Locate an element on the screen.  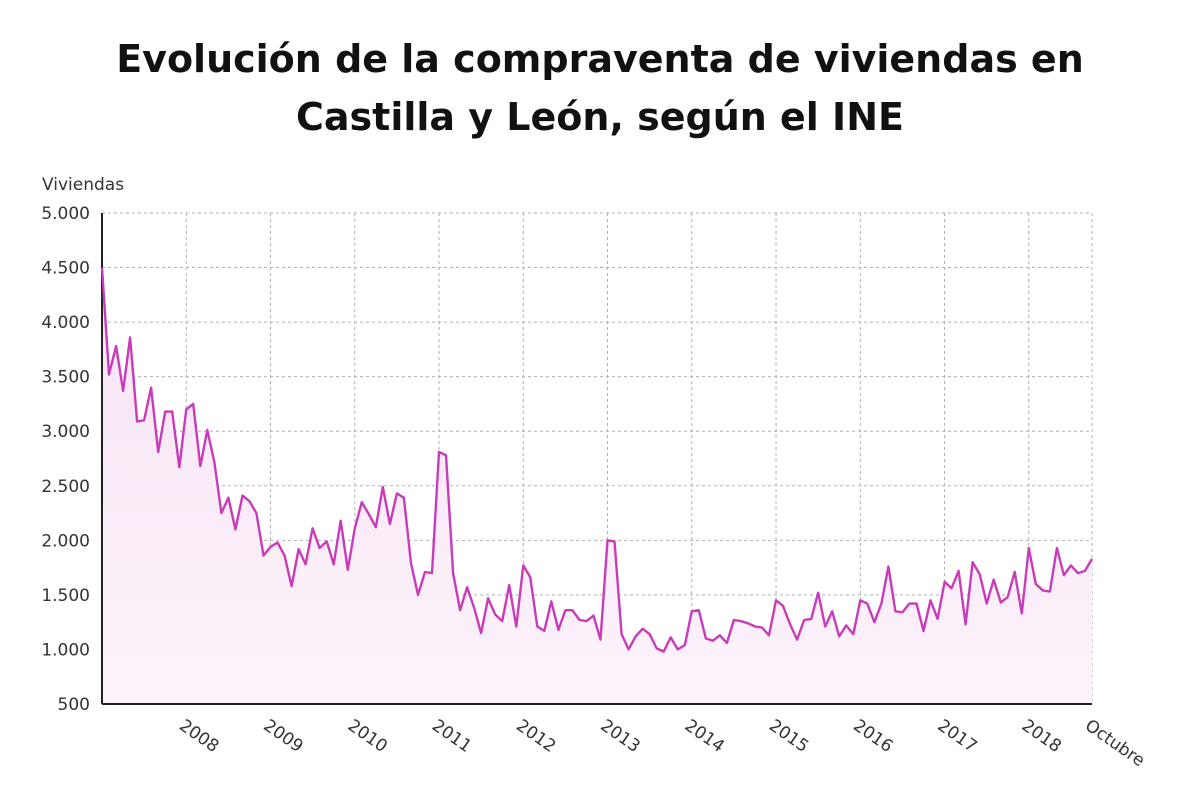
y-tick-label: 500 is located at coordinates (74, 705).